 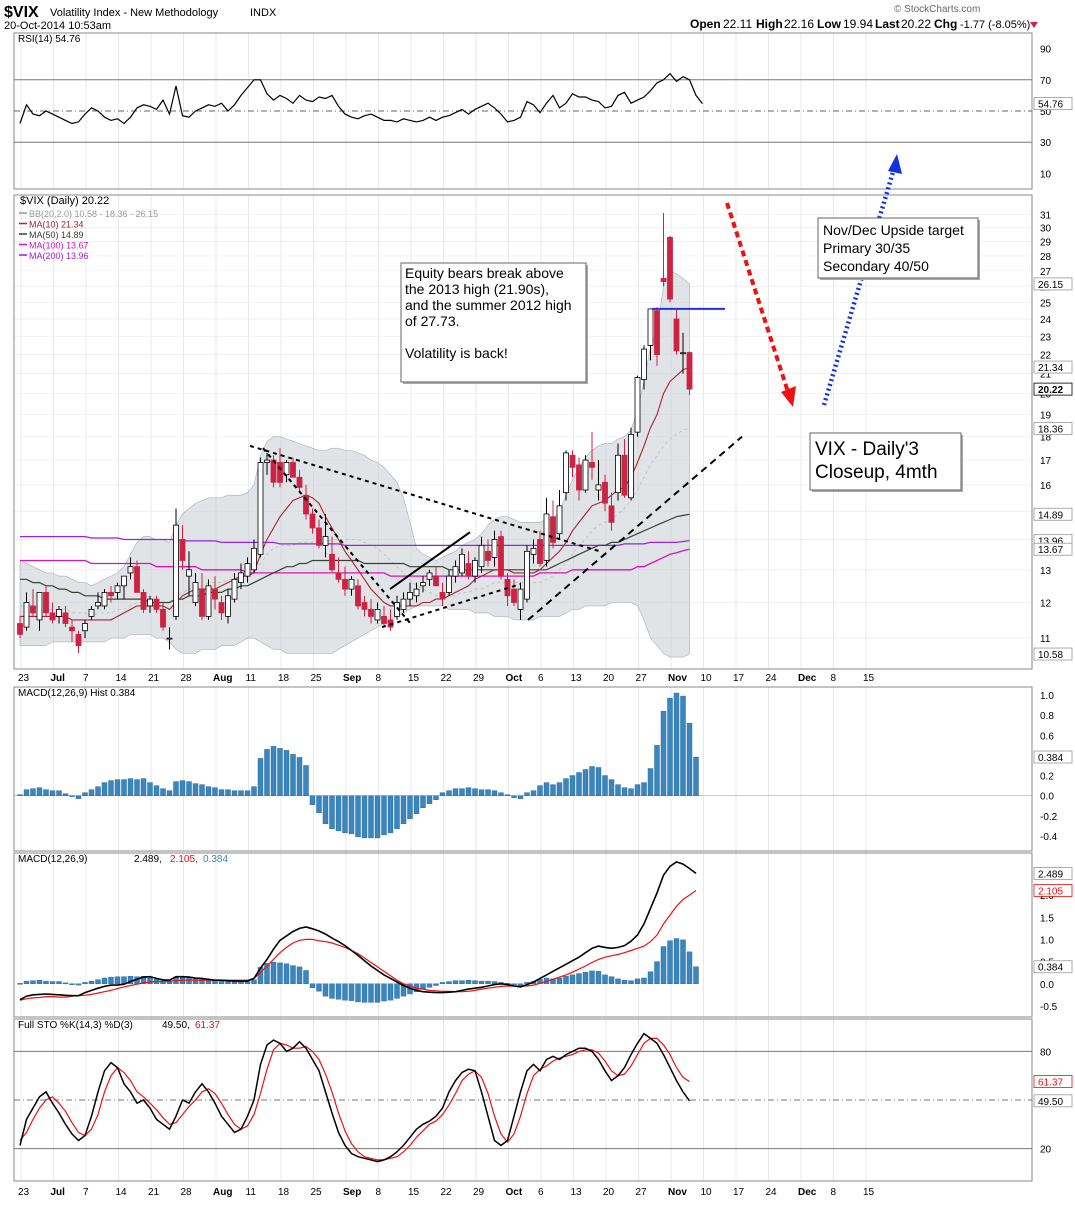 What do you see at coordinates (1046, 375) in the screenshot?
I see `price-axis-tick: 21` at bounding box center [1046, 375].